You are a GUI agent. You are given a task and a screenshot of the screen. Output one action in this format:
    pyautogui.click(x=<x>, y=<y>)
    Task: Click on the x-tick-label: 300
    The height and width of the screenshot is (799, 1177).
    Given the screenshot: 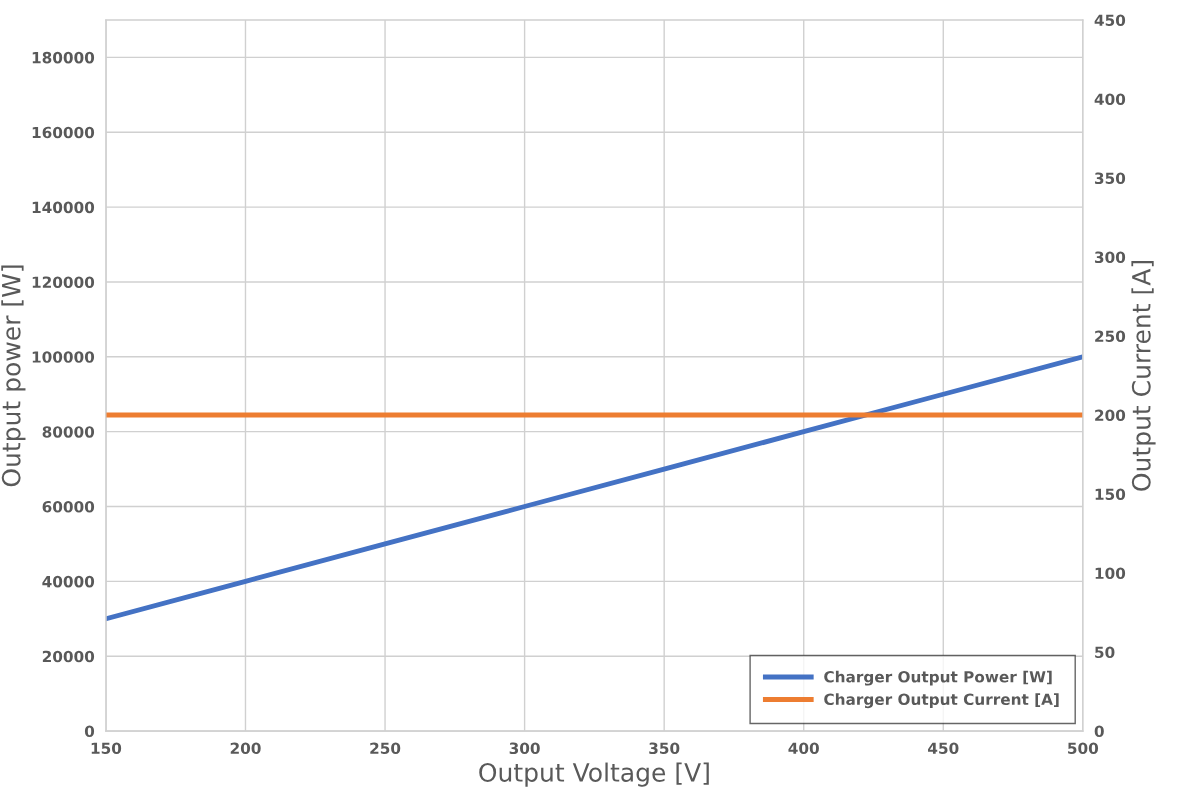 What is the action you would take?
    pyautogui.click(x=524, y=748)
    